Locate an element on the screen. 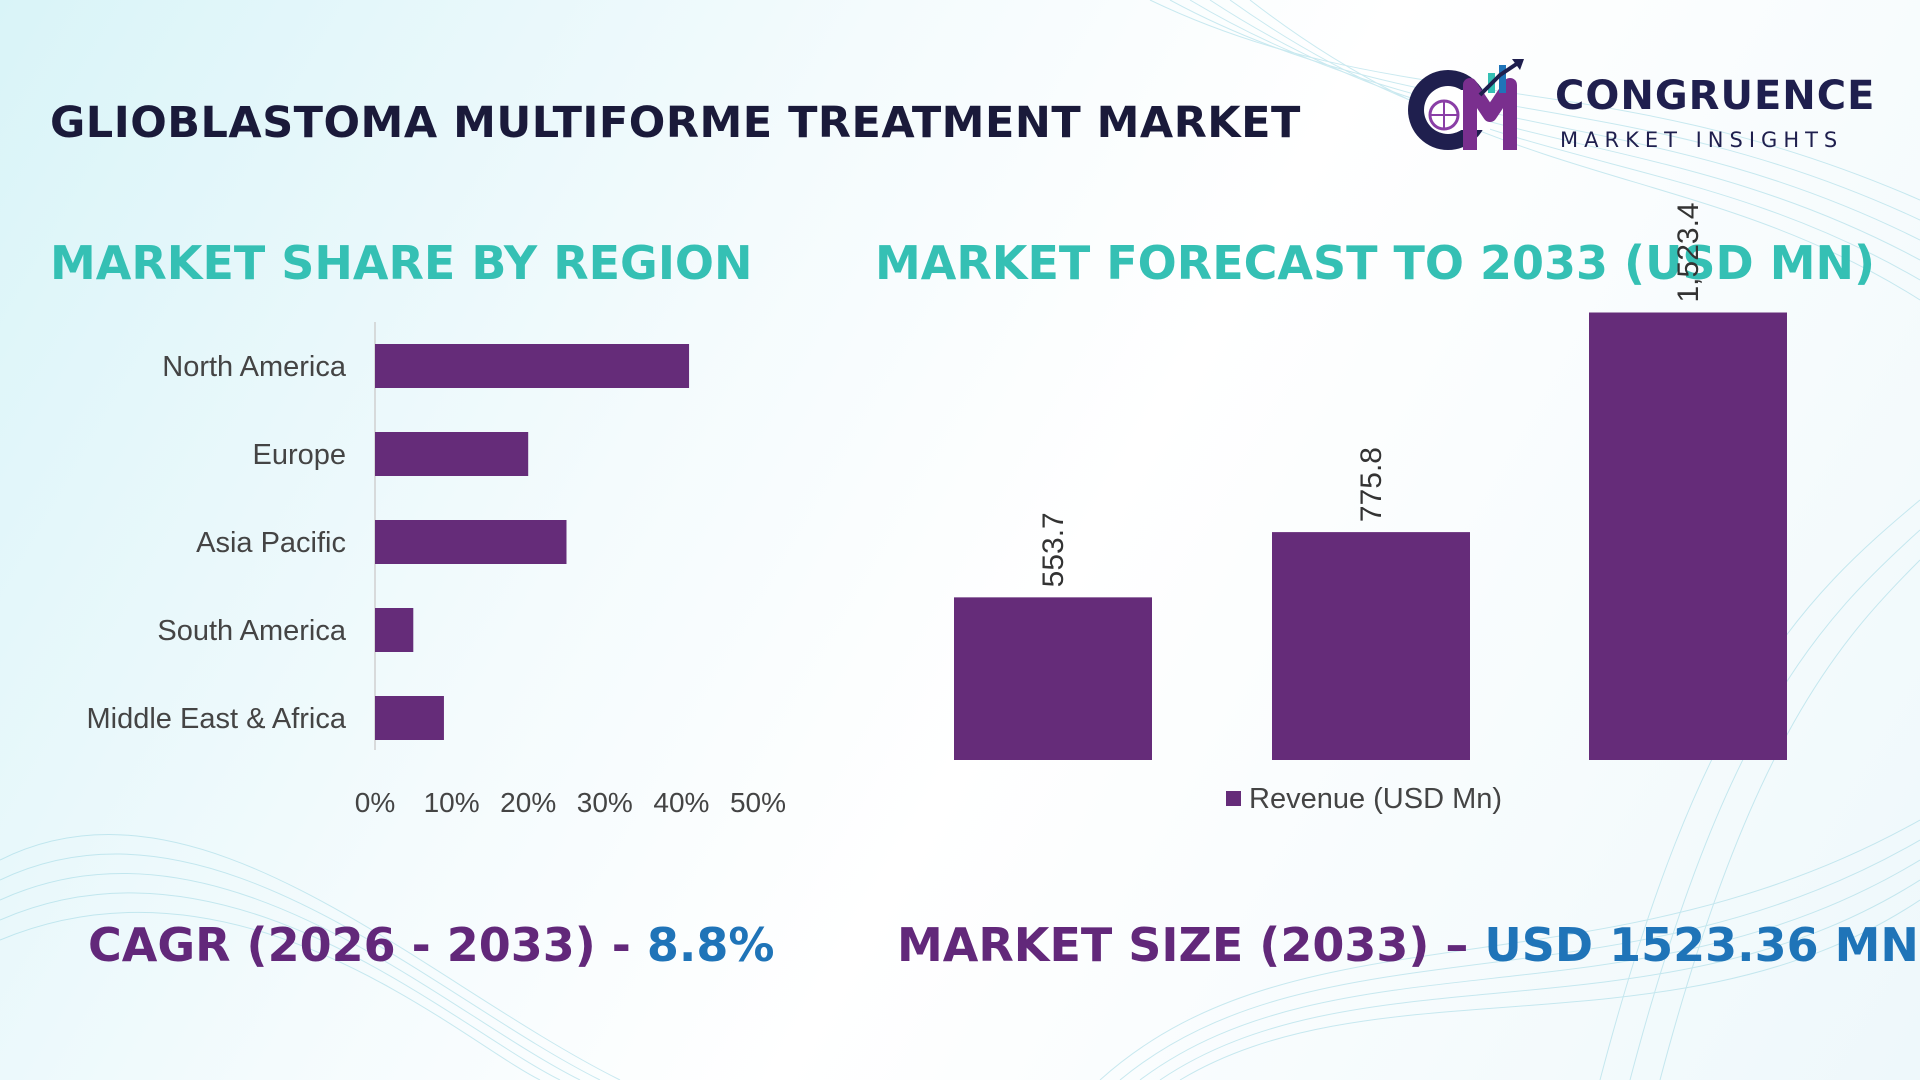 The height and width of the screenshot is (1080, 1920). market-size-value: USD 1523.36 MN is located at coordinates (1701, 945).